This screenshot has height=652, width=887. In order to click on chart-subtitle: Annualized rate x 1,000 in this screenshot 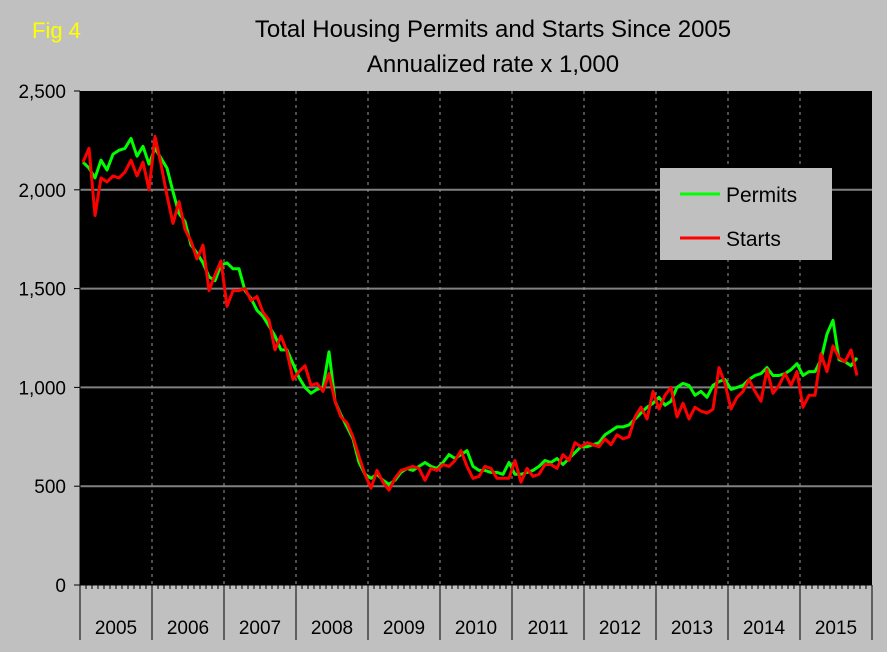, I will do `click(493, 64)`.